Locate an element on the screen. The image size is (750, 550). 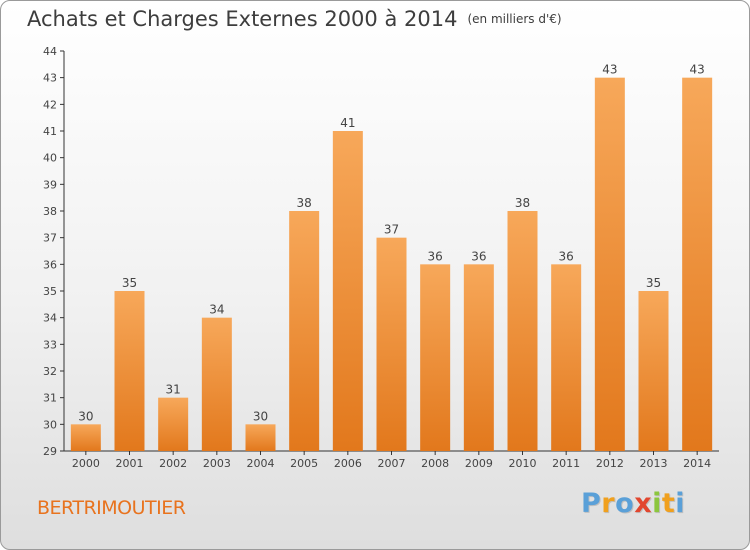
x-tick-label: 2004 is located at coordinates (261, 463).